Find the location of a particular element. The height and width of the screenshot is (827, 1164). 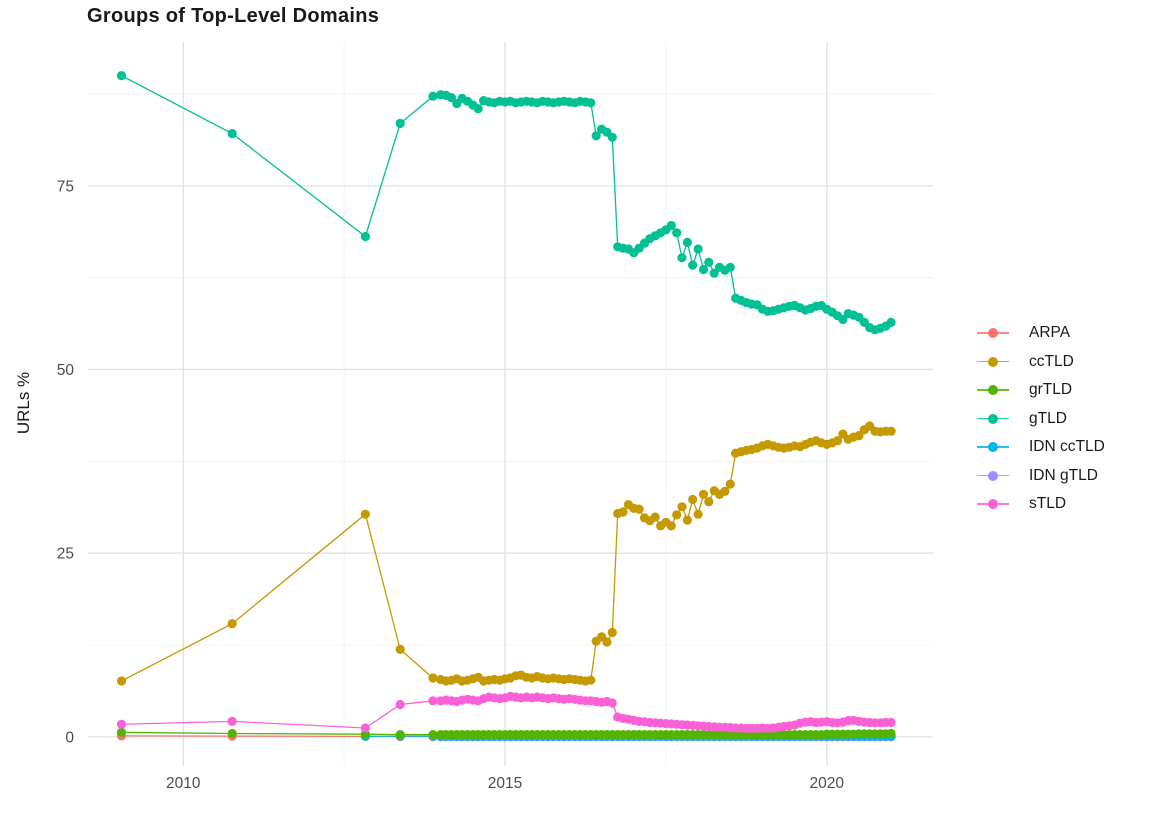

y-tick-label: 0 is located at coordinates (69, 737).